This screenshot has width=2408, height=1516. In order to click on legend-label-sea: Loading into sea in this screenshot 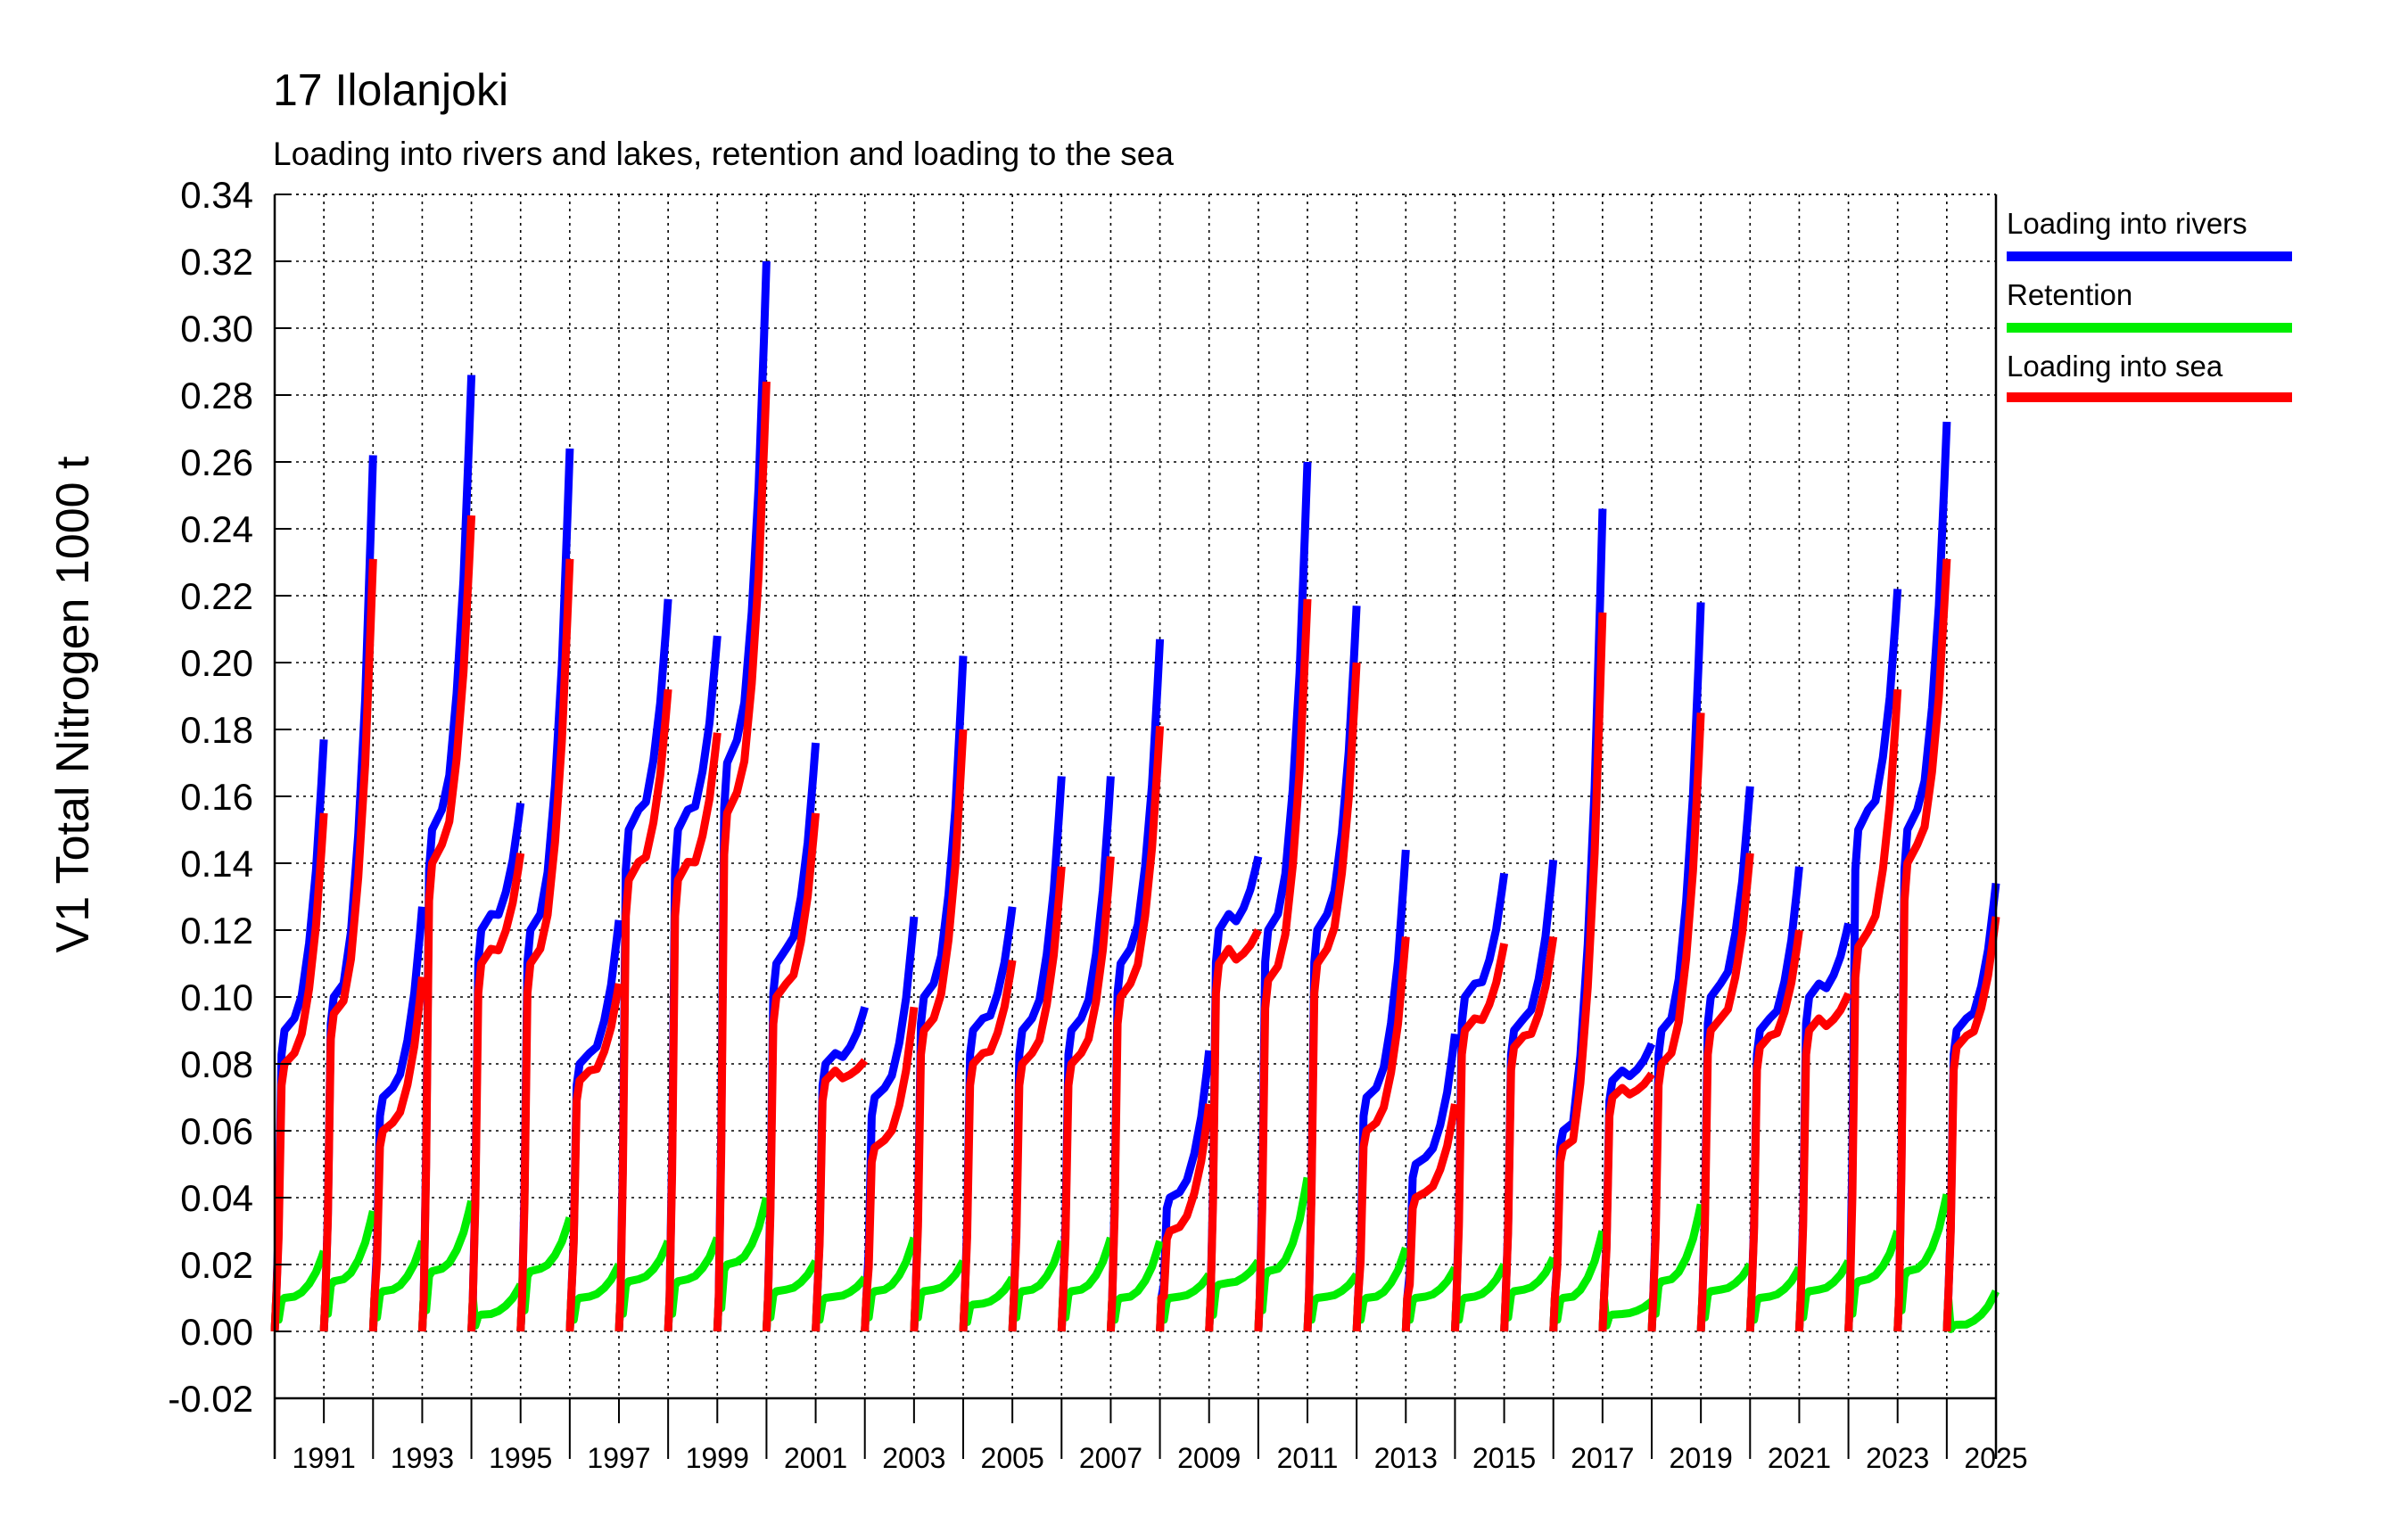, I will do `click(2115, 366)`.